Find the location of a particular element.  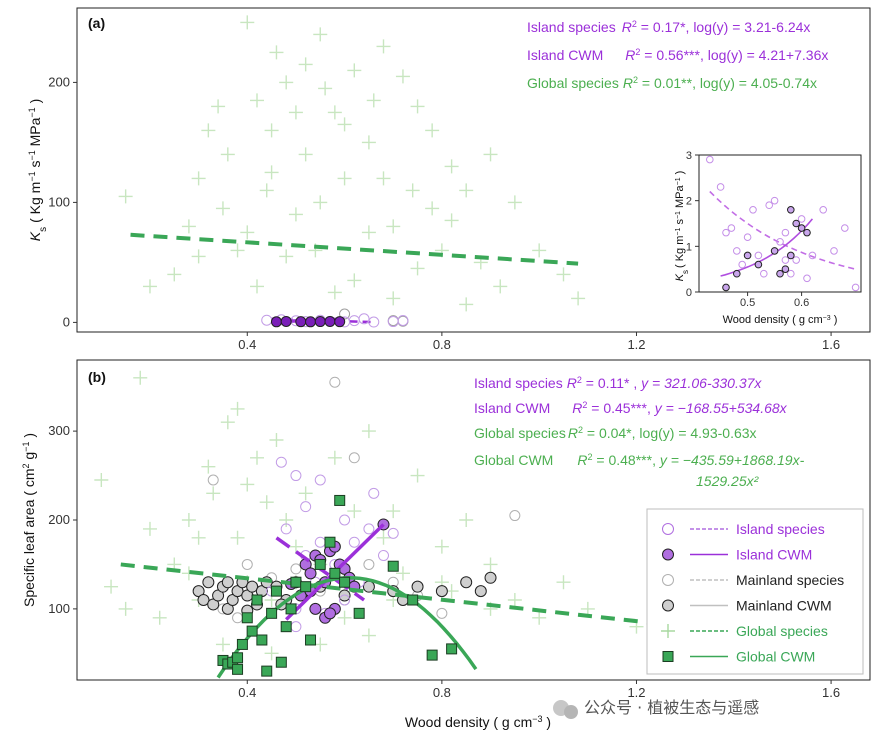

y-tick-label: 100 is located at coordinates (59, 201).